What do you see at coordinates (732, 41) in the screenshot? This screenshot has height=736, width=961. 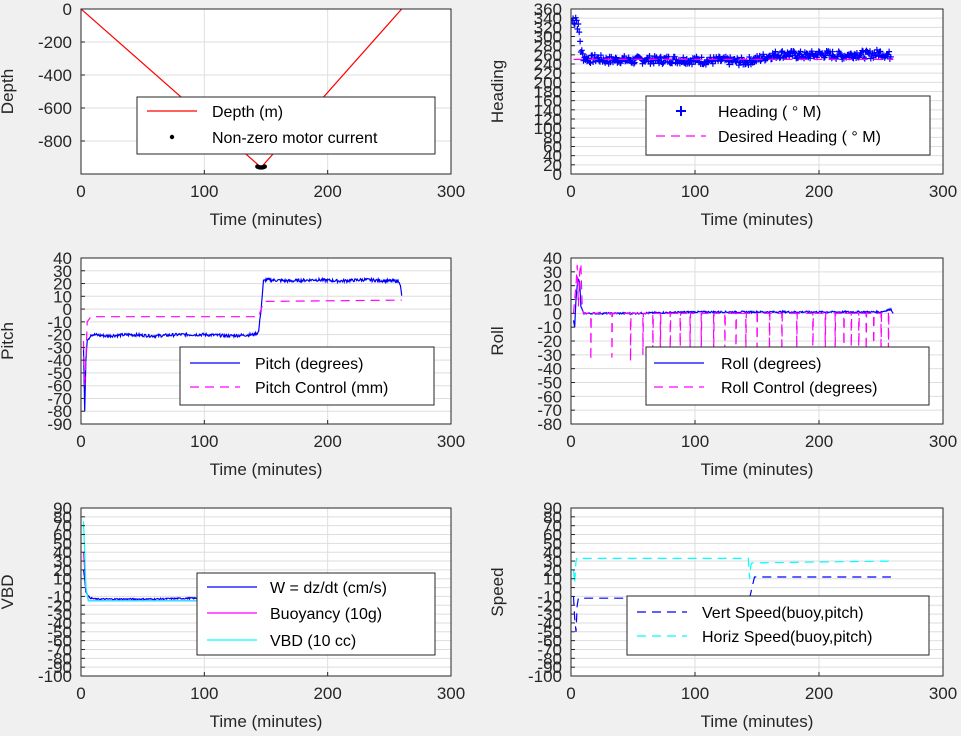 I see `series-heading-m-points` at bounding box center [732, 41].